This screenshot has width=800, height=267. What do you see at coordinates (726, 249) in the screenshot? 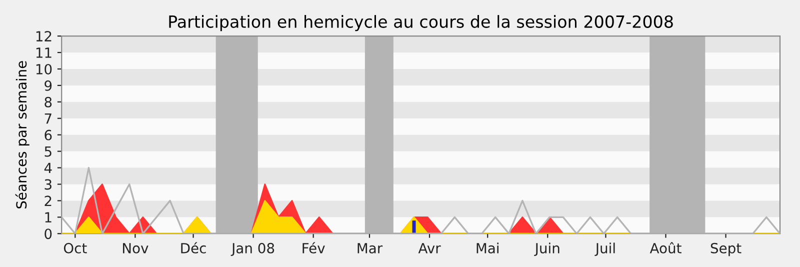
I see `x-tick-label: Sept` at bounding box center [726, 249].